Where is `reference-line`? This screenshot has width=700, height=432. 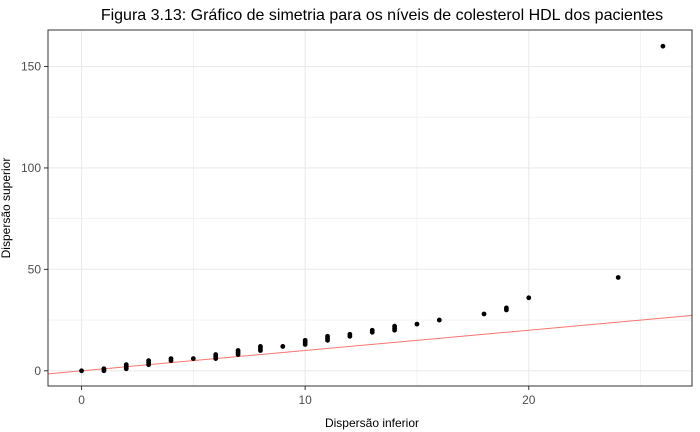
reference-line is located at coordinates (370, 344).